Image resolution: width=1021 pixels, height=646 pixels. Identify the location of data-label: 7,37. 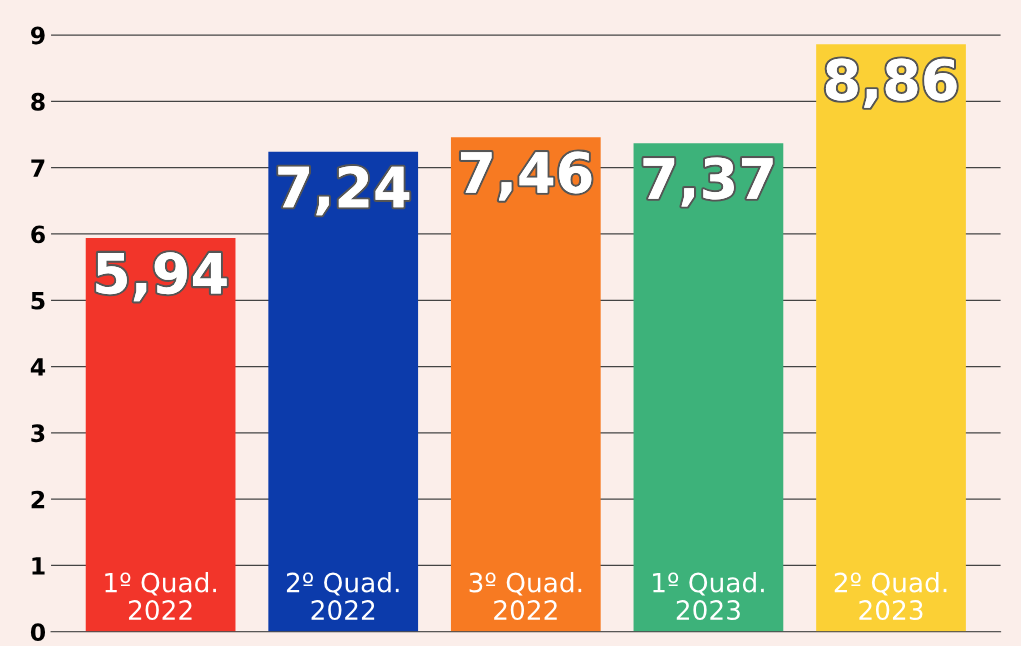
(708, 182).